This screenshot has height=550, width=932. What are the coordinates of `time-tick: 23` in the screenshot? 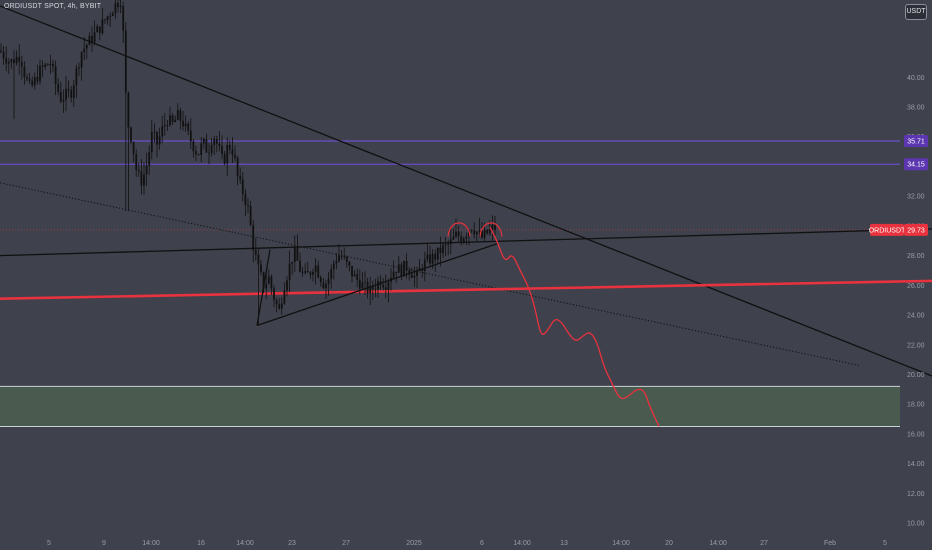 It's located at (292, 543).